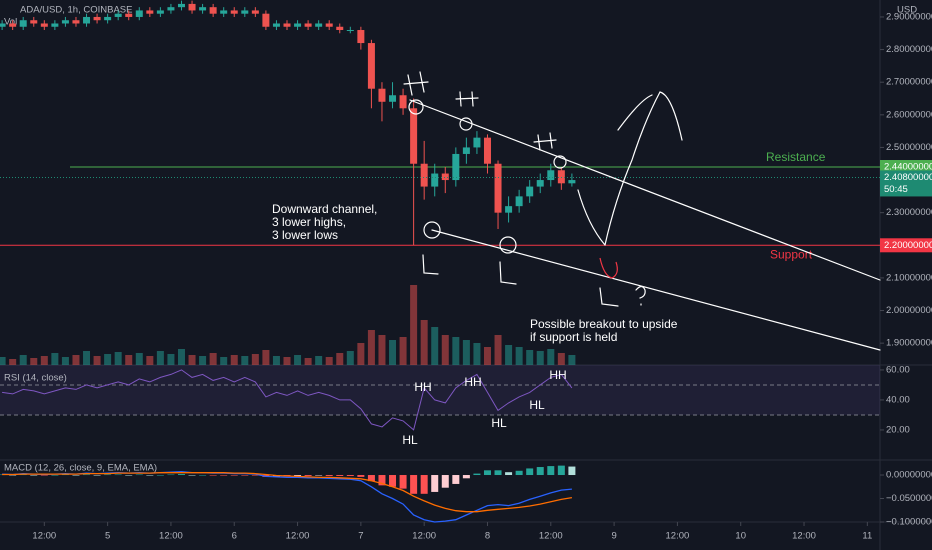 The height and width of the screenshot is (550, 932). What do you see at coordinates (909, 82) in the screenshot?
I see `y-tick-label: 2.70000000` at bounding box center [909, 82].